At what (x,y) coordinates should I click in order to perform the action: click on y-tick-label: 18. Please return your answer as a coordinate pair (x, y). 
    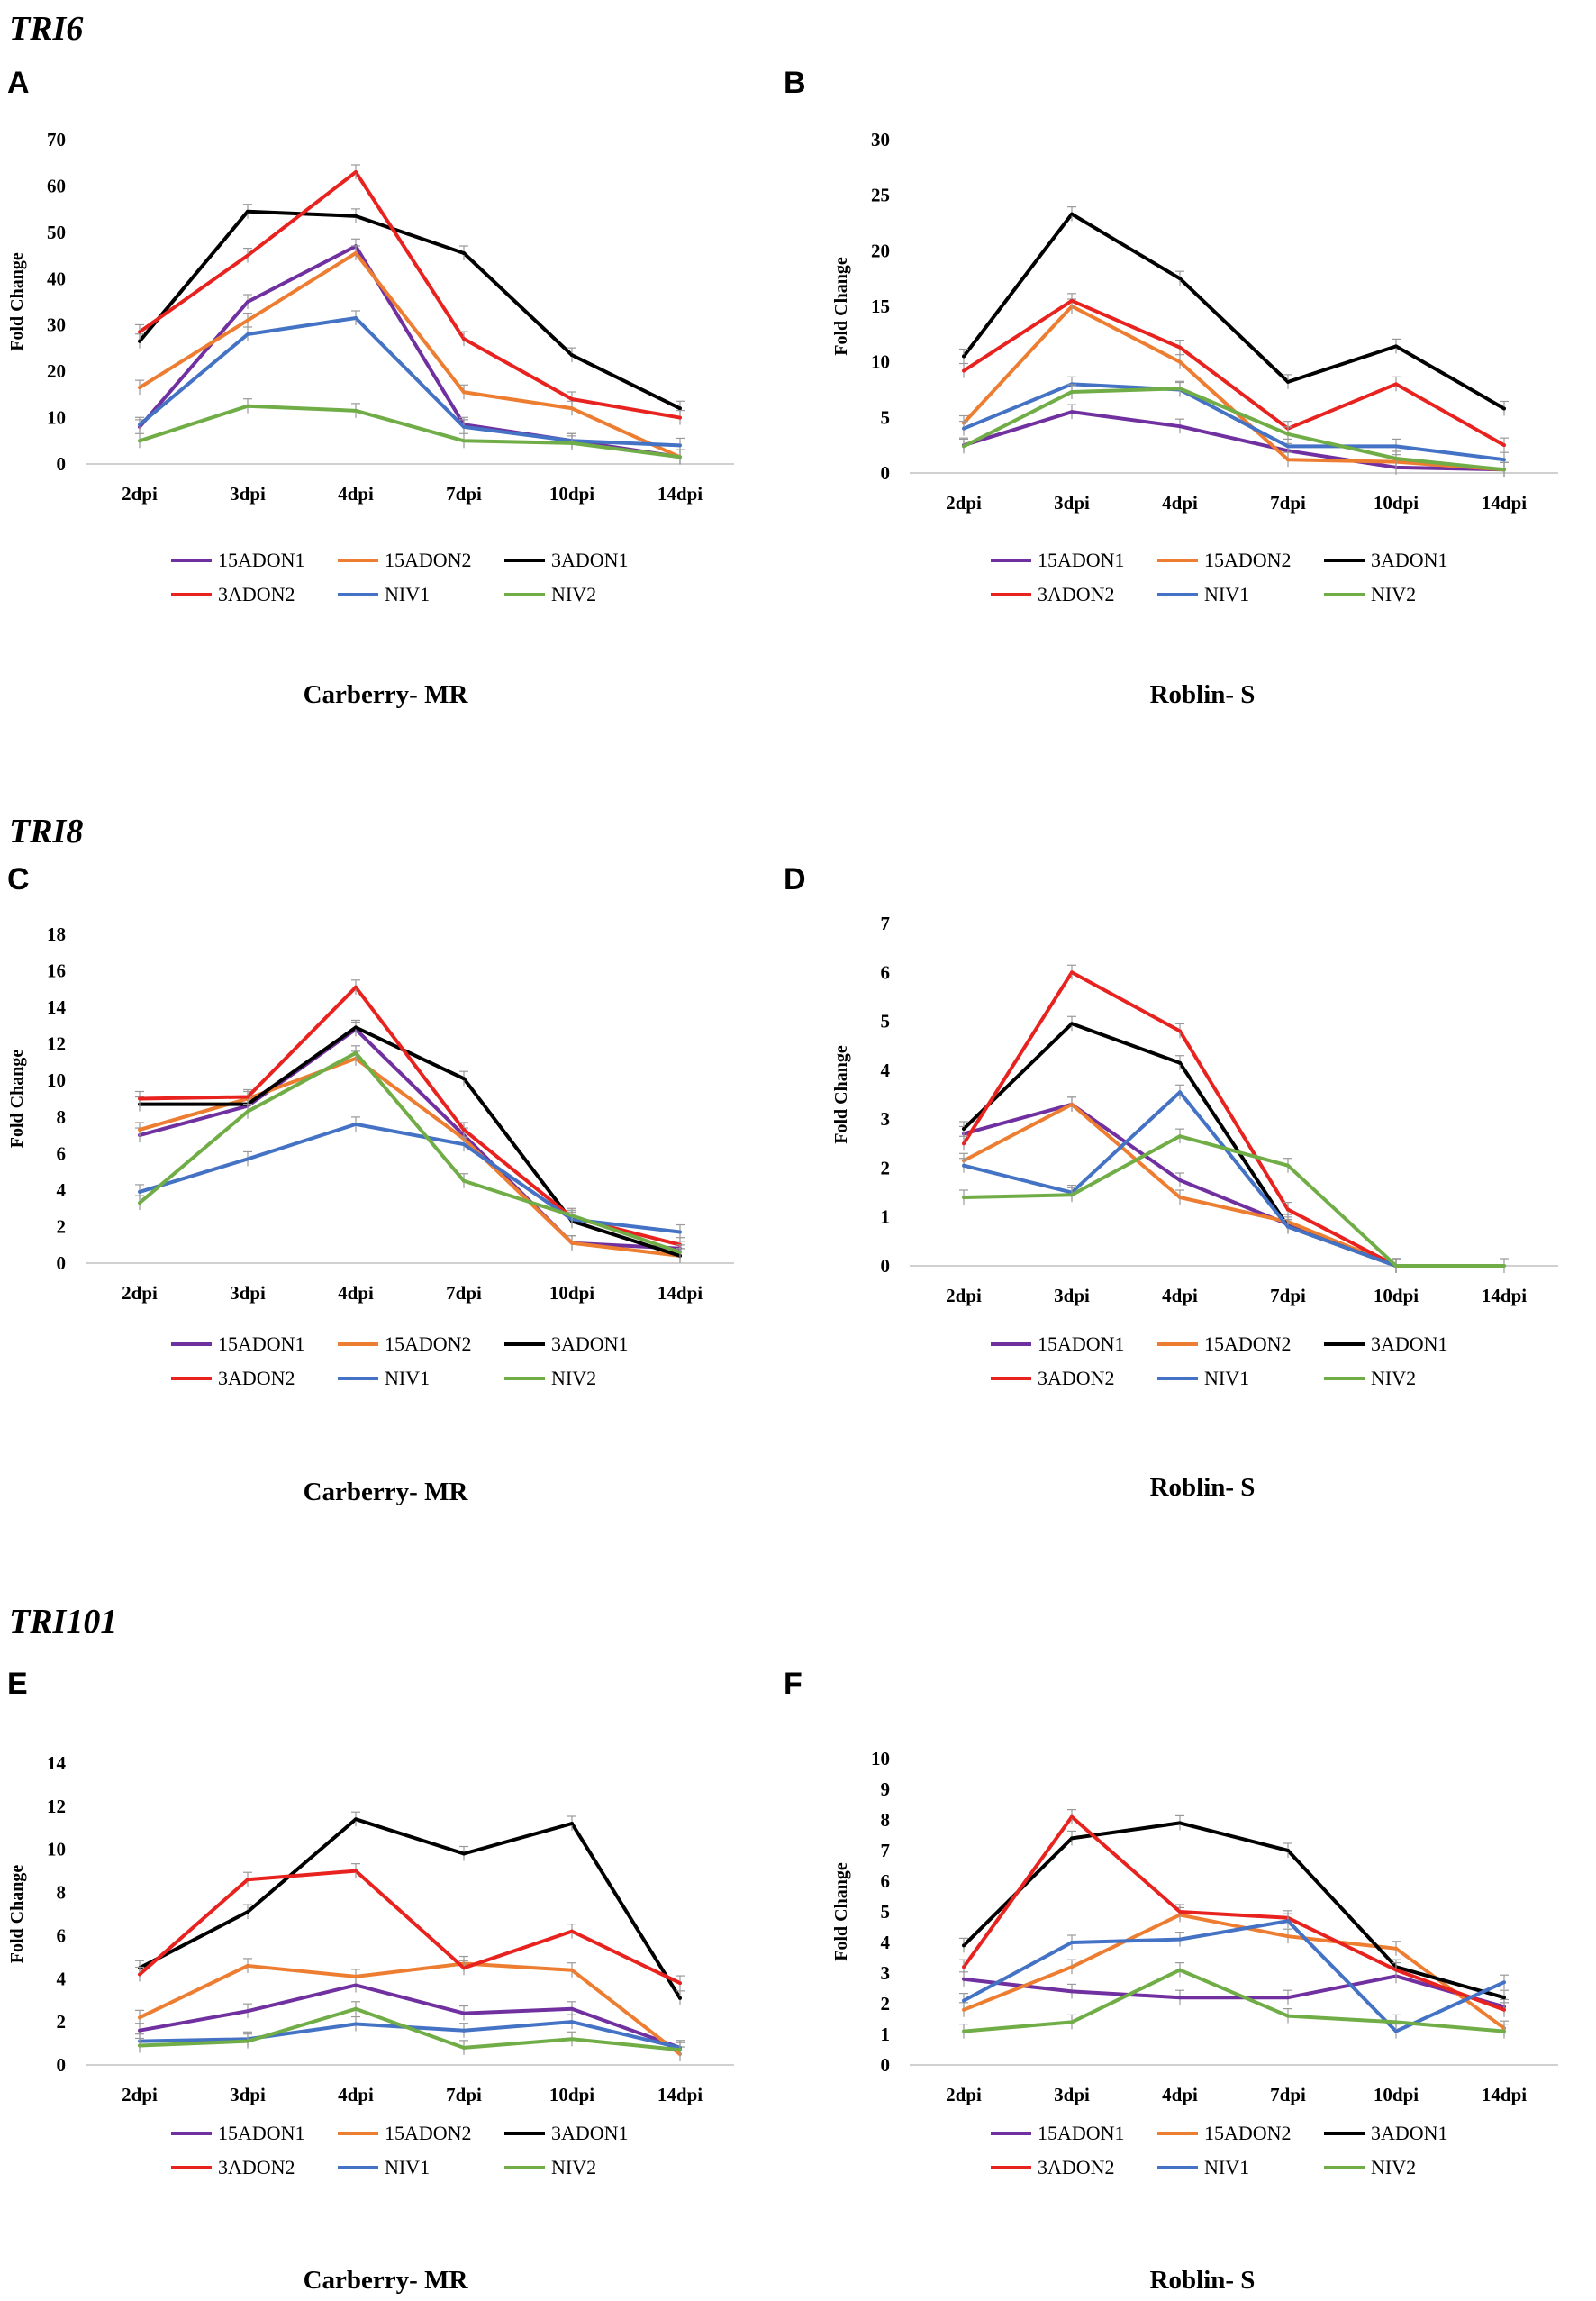
    Looking at the image, I should click on (56, 934).